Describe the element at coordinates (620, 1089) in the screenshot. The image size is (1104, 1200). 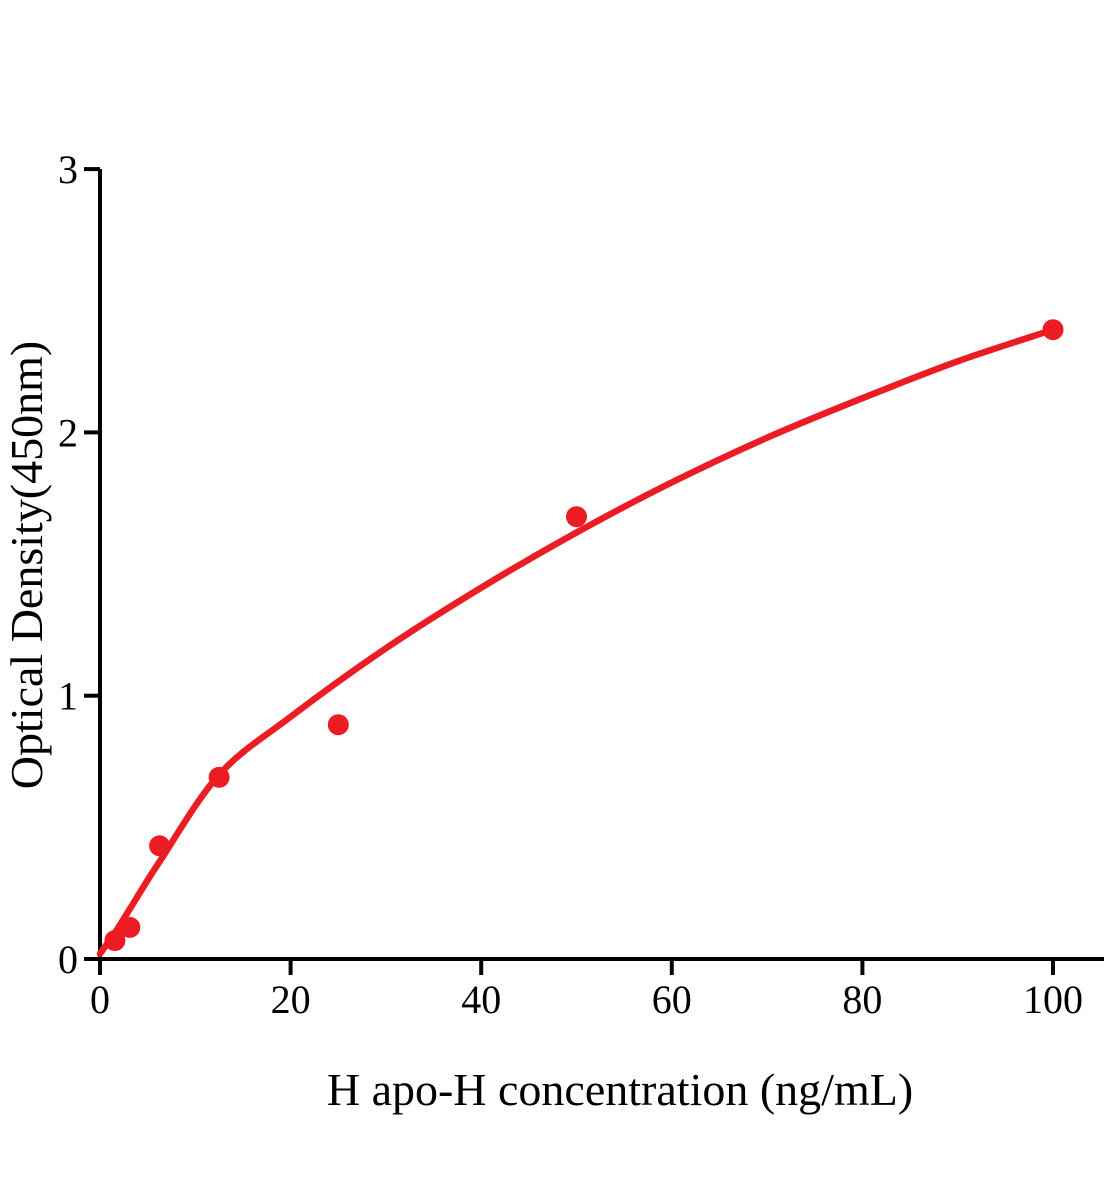
I see `x-axis-title: H apo-H concentration (ng/mL)` at that location.